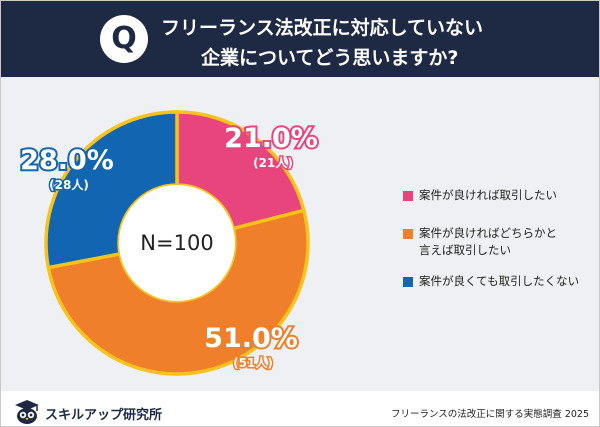 The height and width of the screenshot is (427, 600). I want to click on legend-label-1: 案件が良ければ取引したい, so click(488, 195).